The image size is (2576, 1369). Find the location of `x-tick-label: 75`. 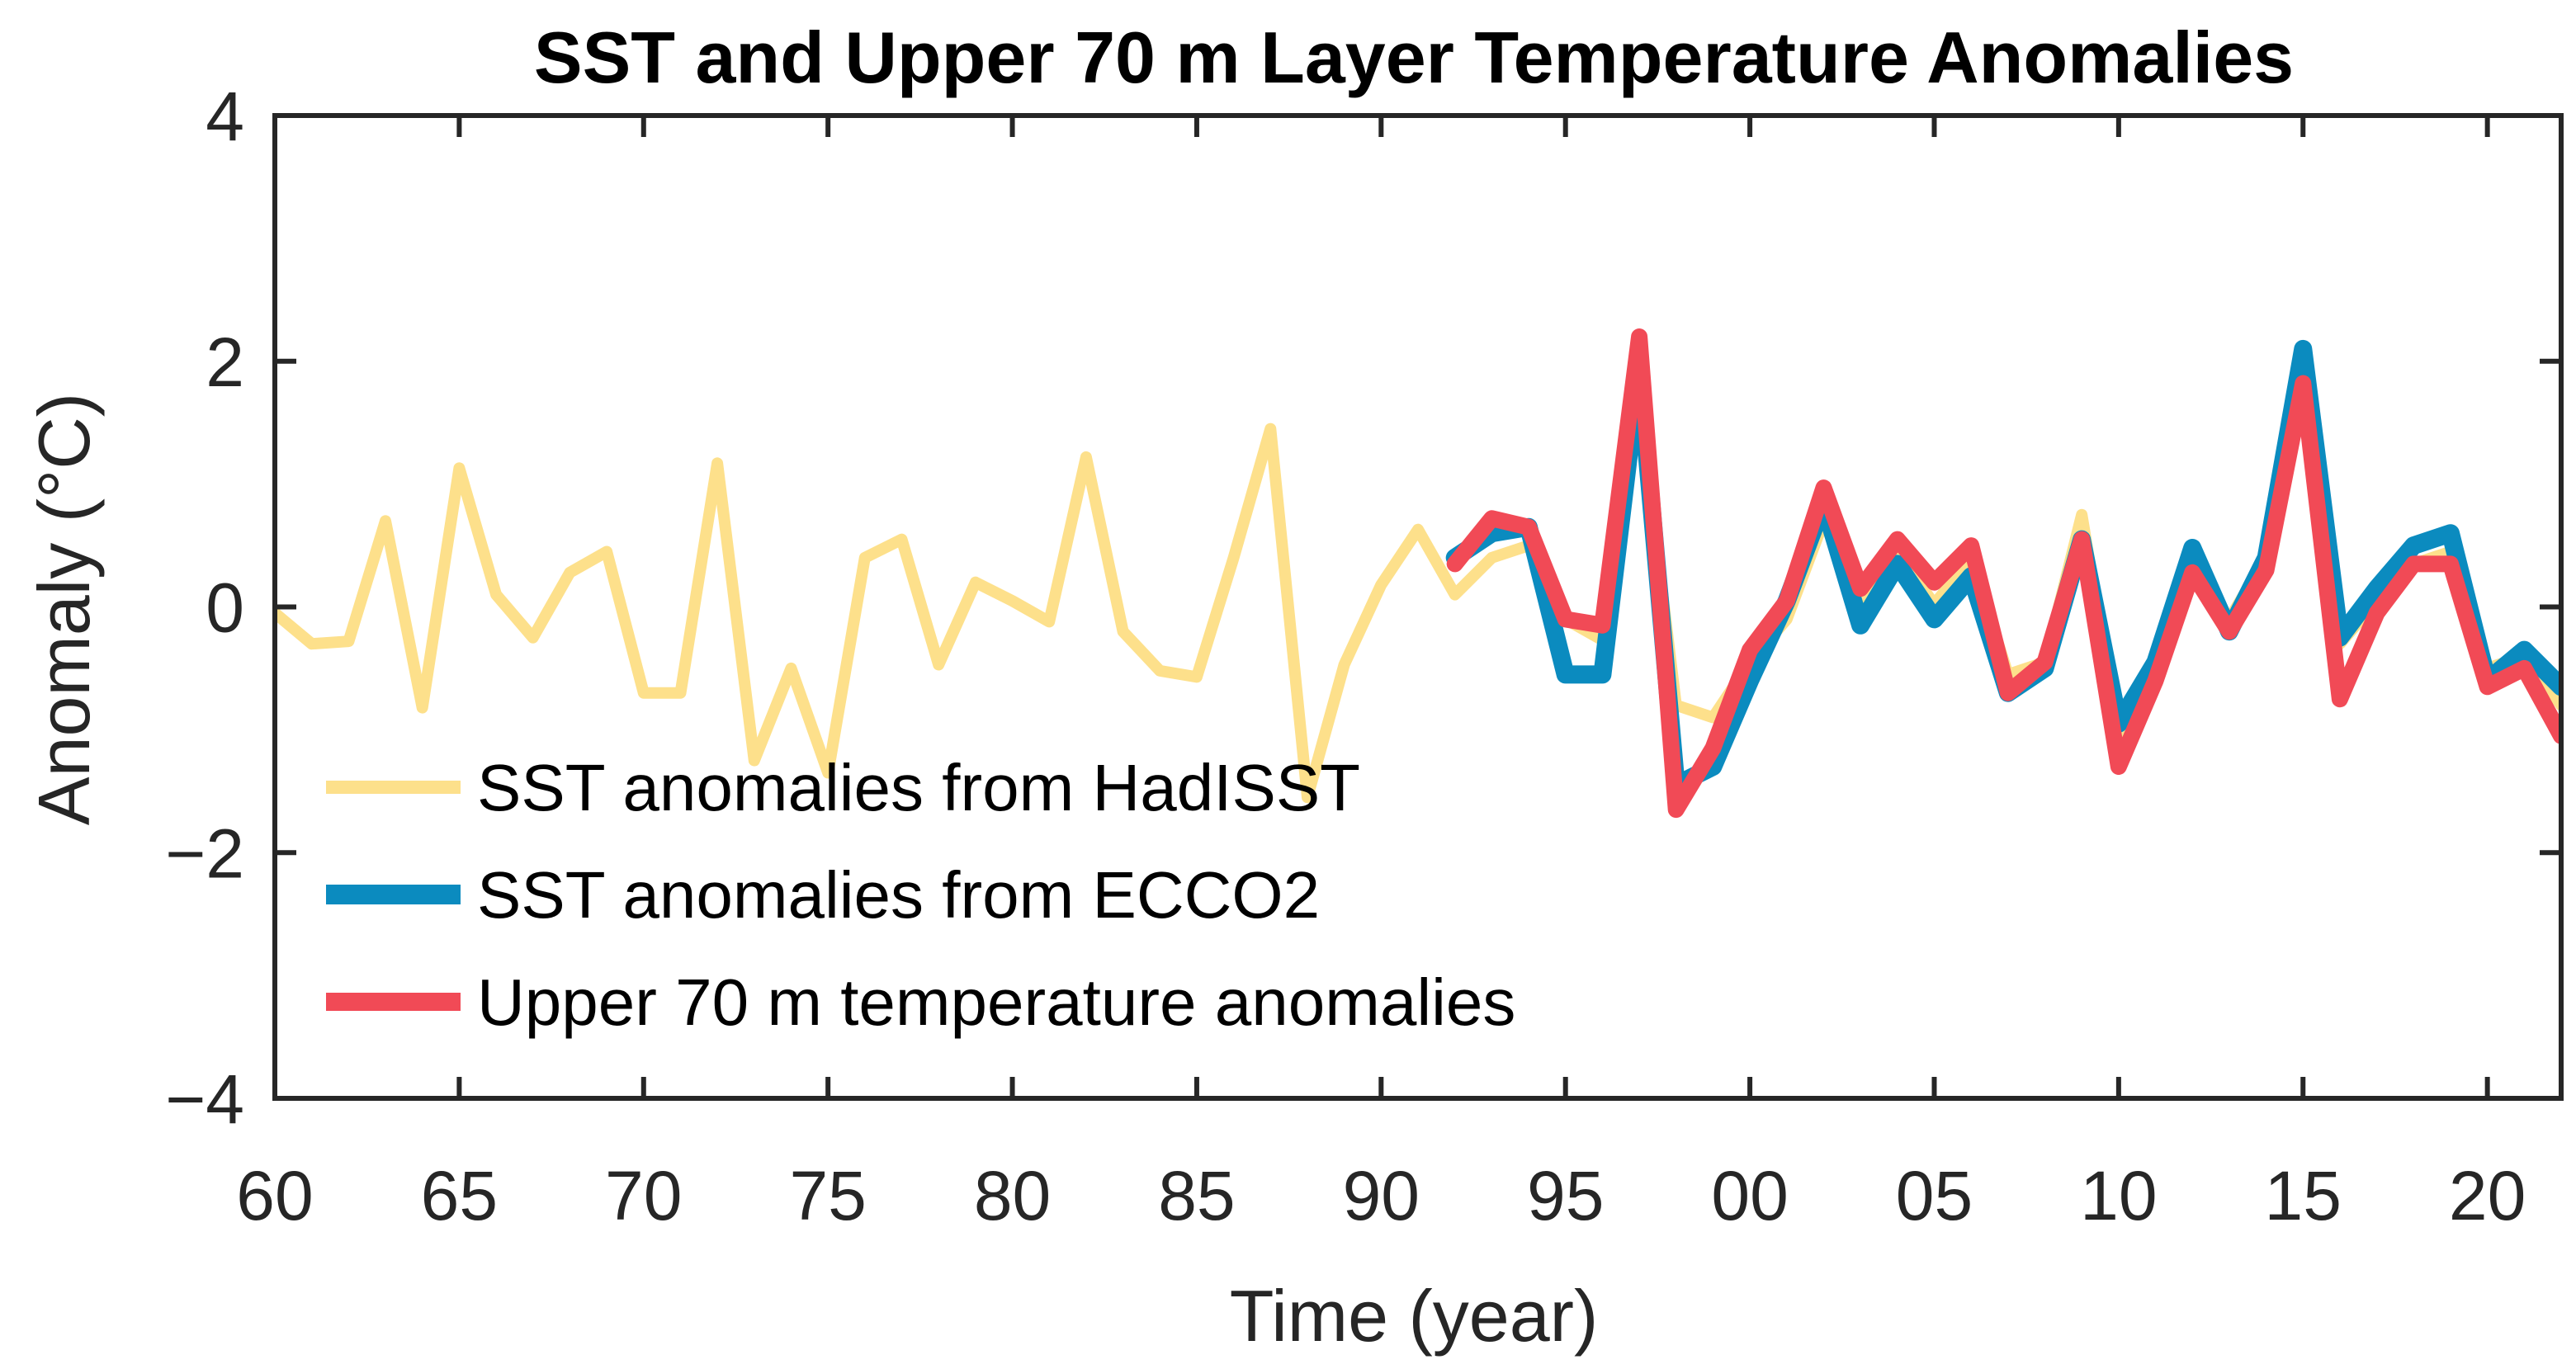

x-tick-label: 75 is located at coordinates (827, 1195).